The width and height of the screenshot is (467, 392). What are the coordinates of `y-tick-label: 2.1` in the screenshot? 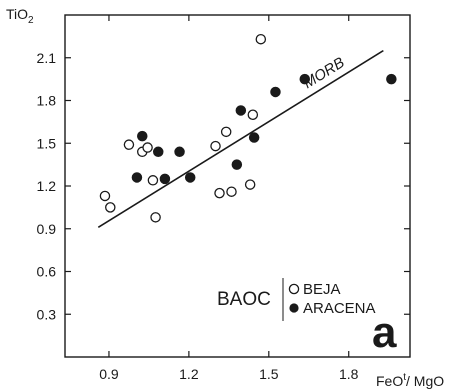 It's located at (47, 58).